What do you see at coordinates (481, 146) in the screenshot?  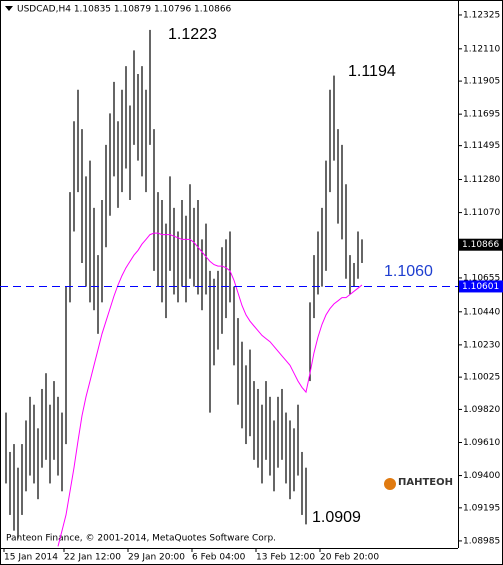 I see `y-tick-label: 1.11495` at bounding box center [481, 146].